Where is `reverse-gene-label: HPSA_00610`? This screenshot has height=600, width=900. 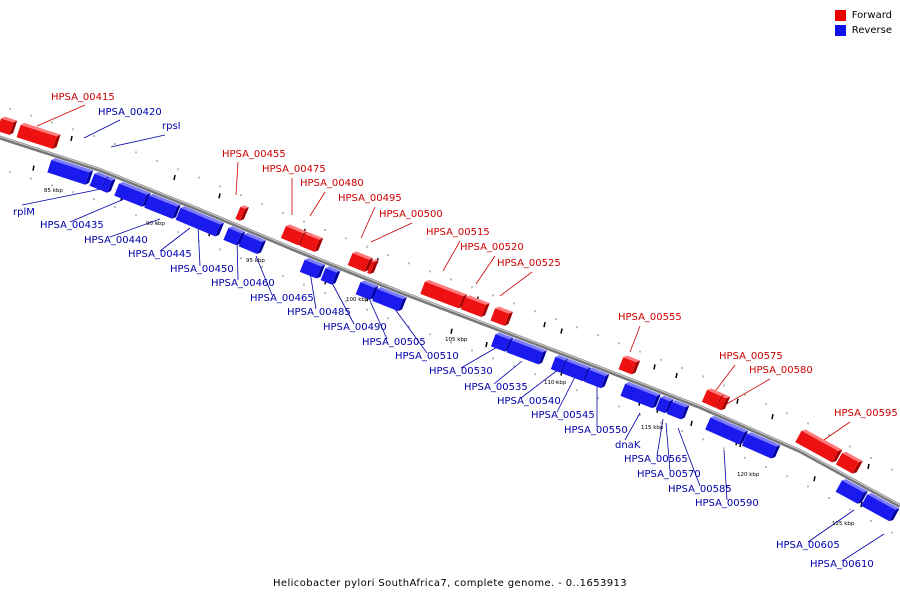
reverse-gene-label: HPSA_00610 is located at coordinates (842, 564).